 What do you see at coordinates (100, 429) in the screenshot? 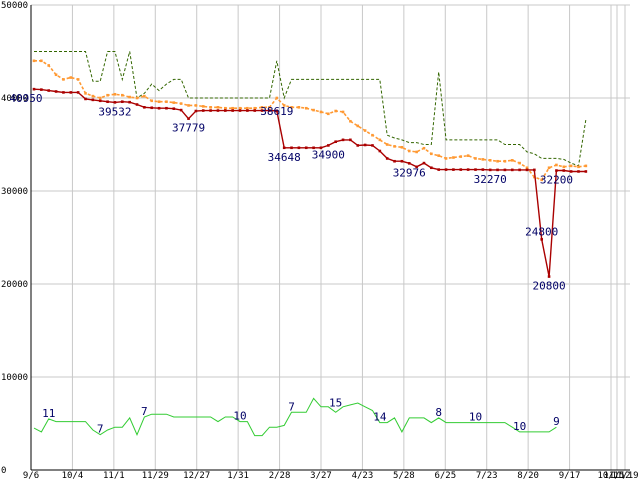
I see `data-label: 7` at bounding box center [100, 429].